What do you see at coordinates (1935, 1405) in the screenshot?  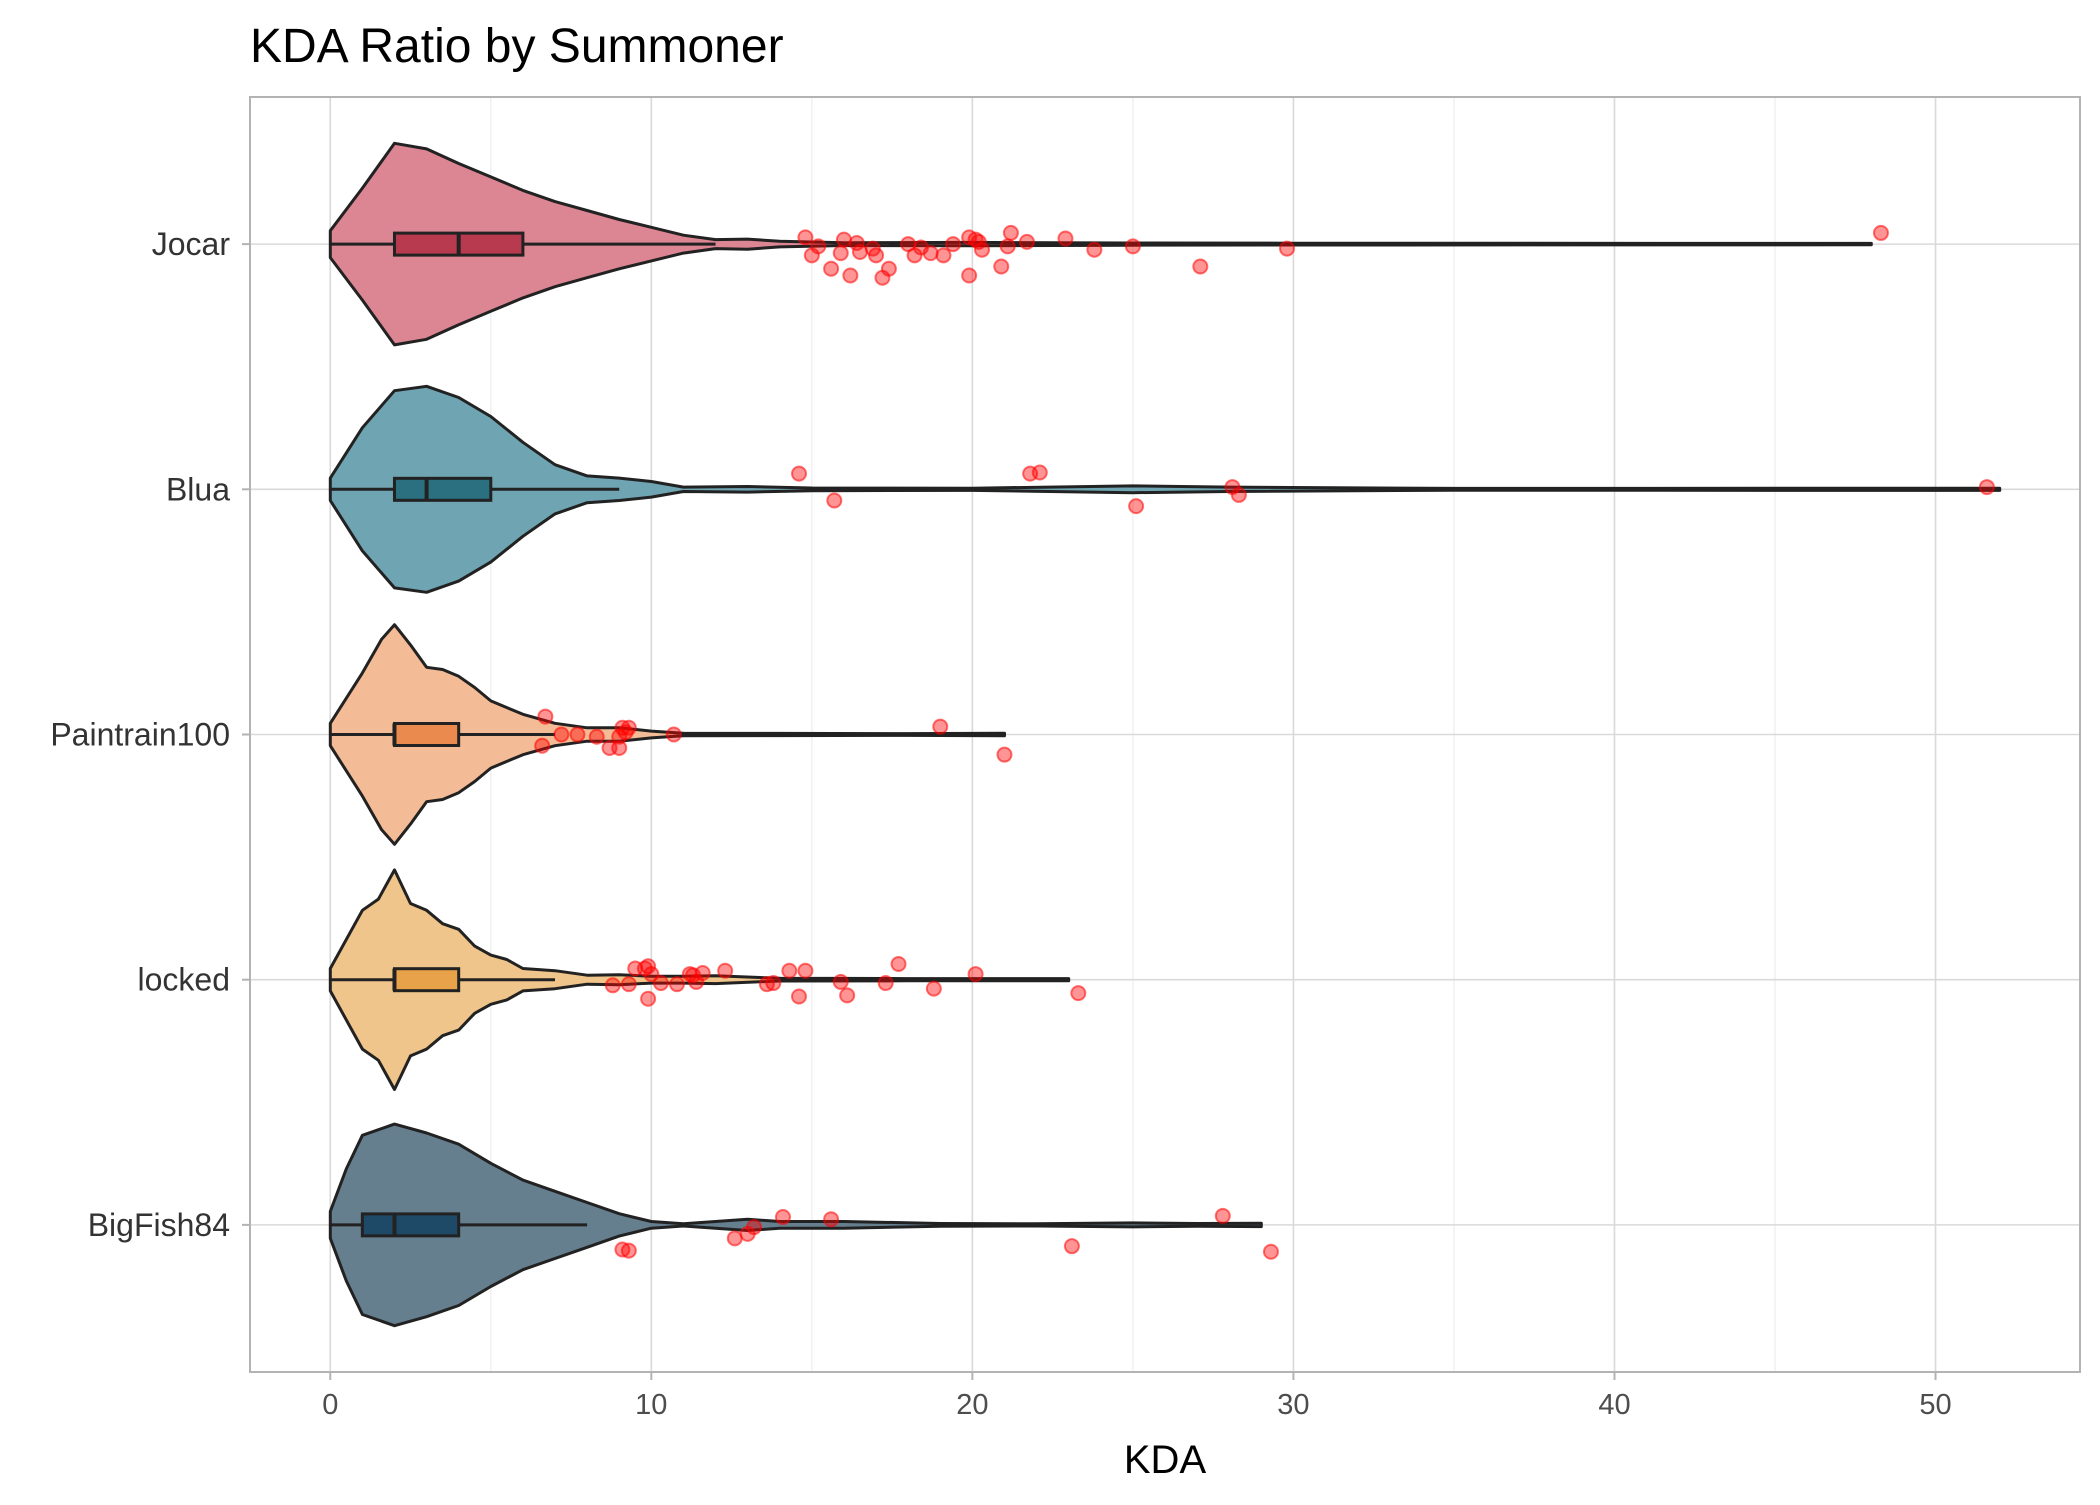 I see `x-tick-label: 50` at bounding box center [1935, 1405].